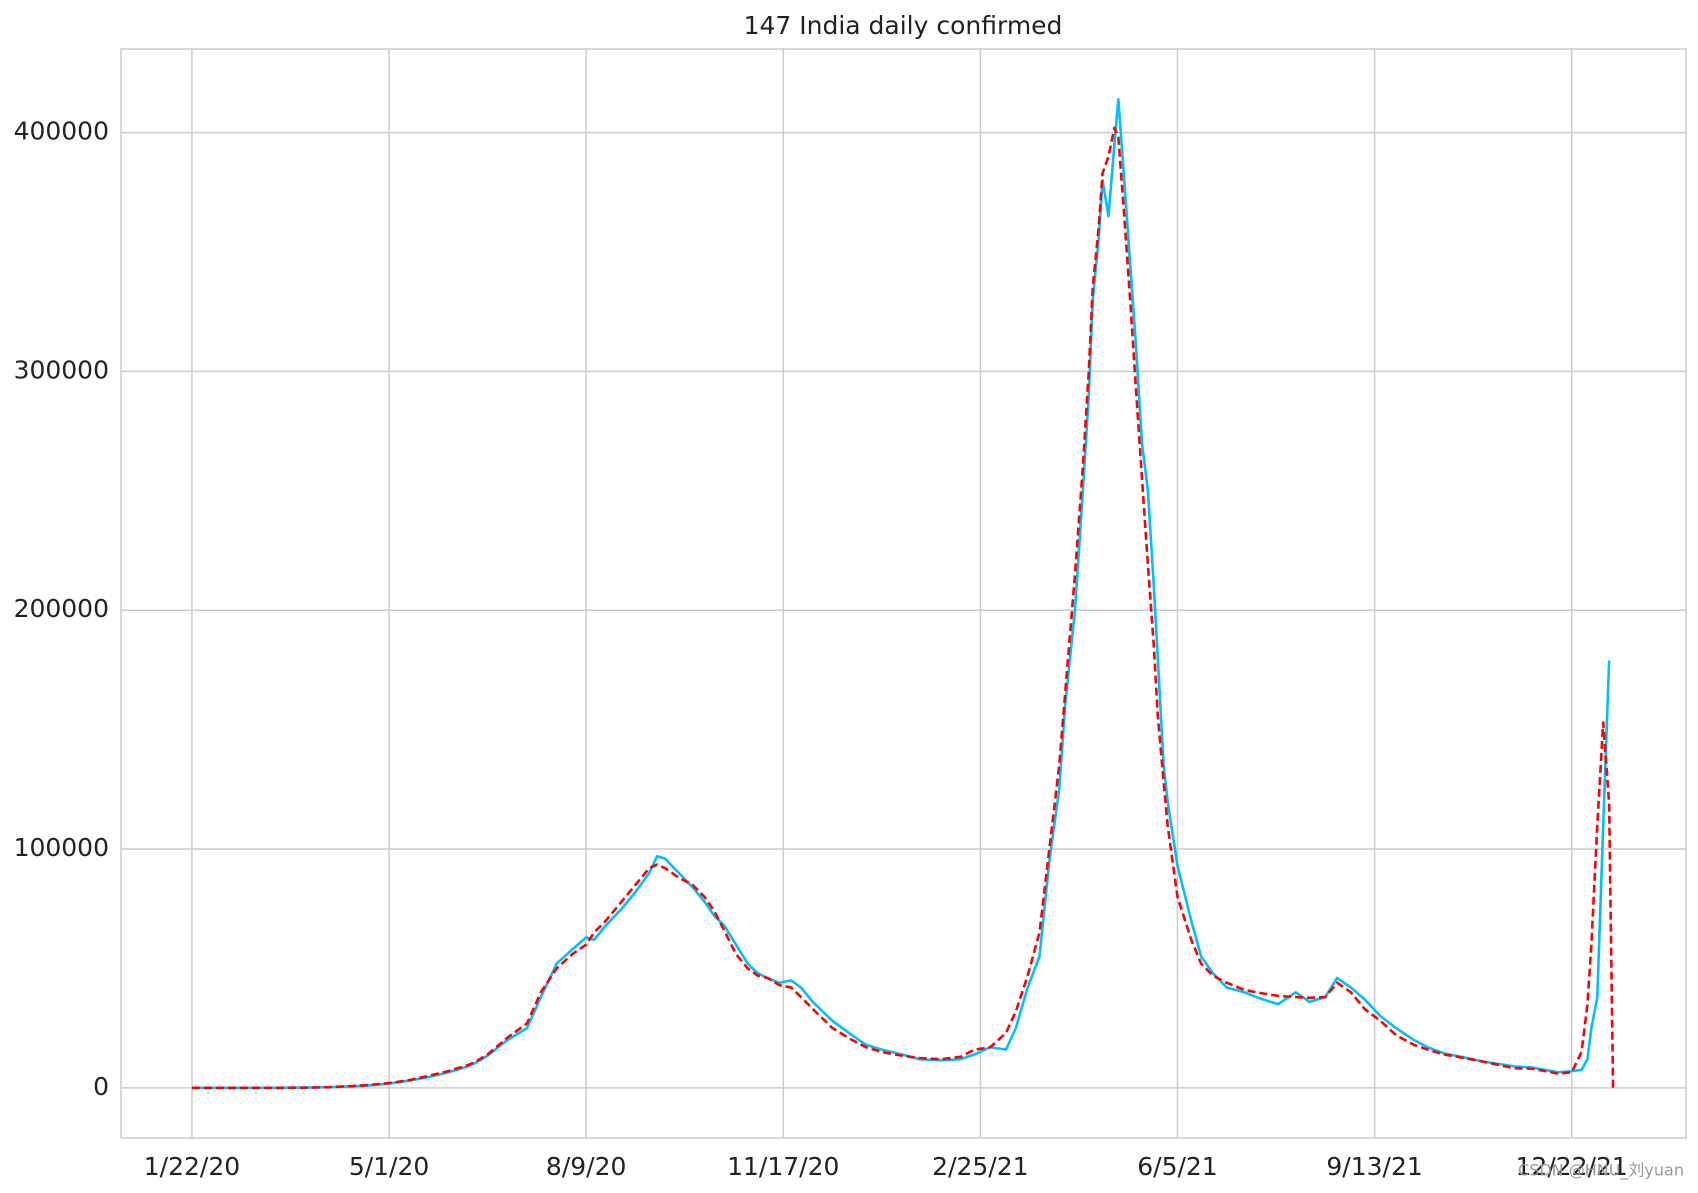 The width and height of the screenshot is (1698, 1193). I want to click on y-tick-label: 300000, so click(61, 369).